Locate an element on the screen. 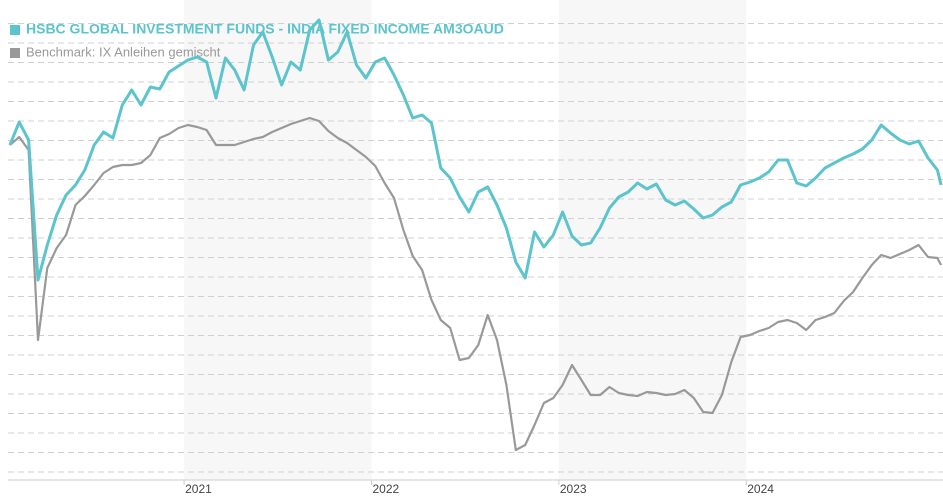 The height and width of the screenshot is (498, 943). x-tick-label: 2022 is located at coordinates (386, 489).